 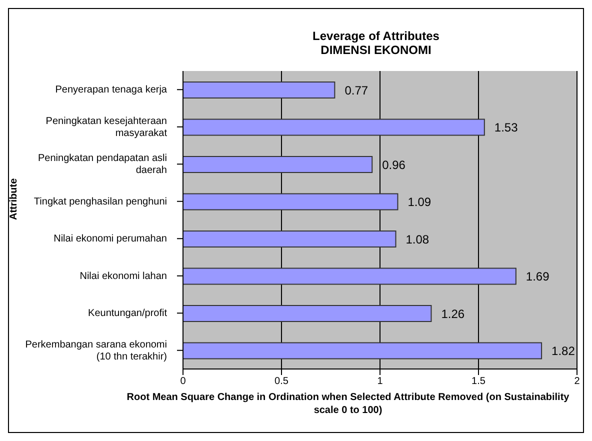 What do you see at coordinates (128, 313) in the screenshot?
I see `y-tick-label: Keuntungan/profit` at bounding box center [128, 313].